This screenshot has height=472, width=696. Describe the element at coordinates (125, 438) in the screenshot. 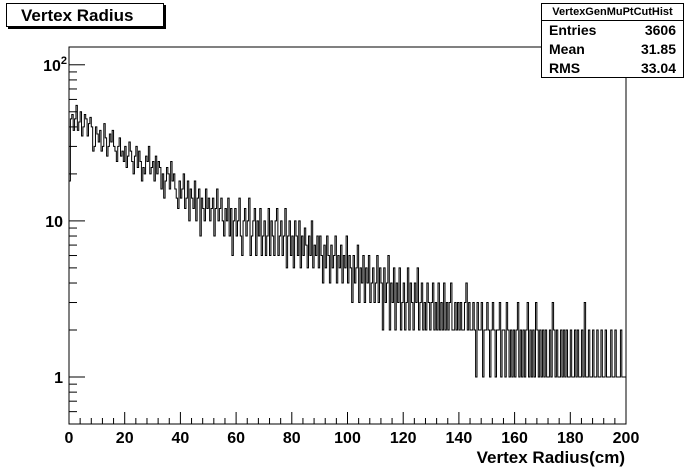

I see `x-tick-label: 20` at that location.